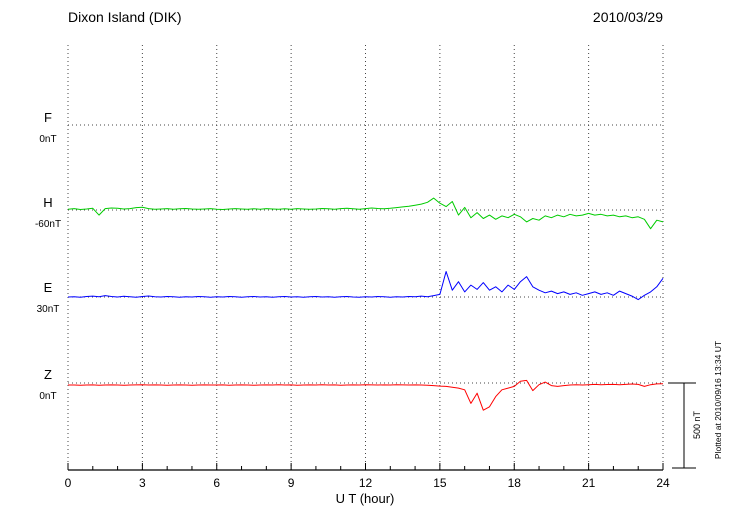 This screenshot has height=520, width=730. I want to click on z-component-label: Z, so click(48, 374).